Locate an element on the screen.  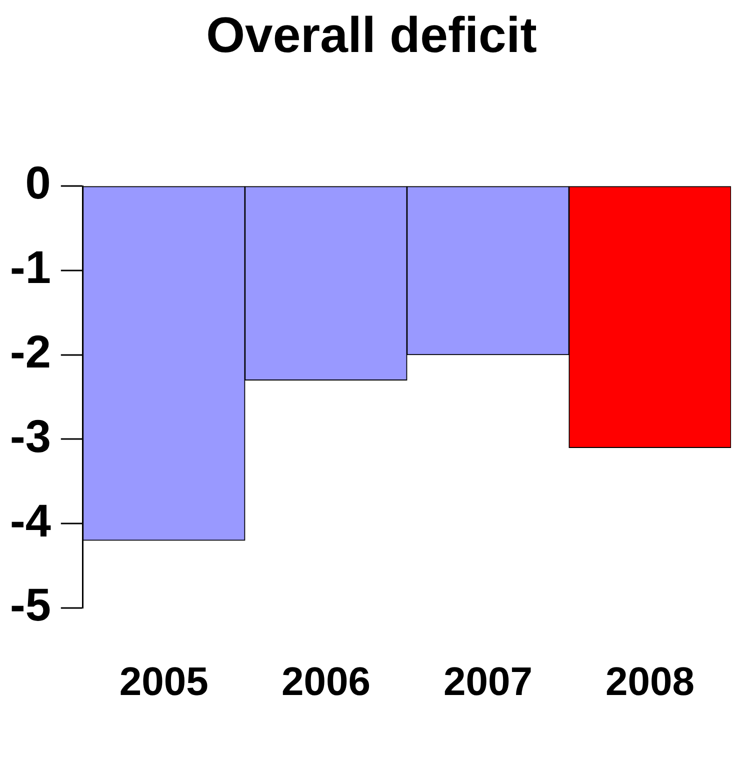
y-tick-label: -3 is located at coordinates (30, 436).